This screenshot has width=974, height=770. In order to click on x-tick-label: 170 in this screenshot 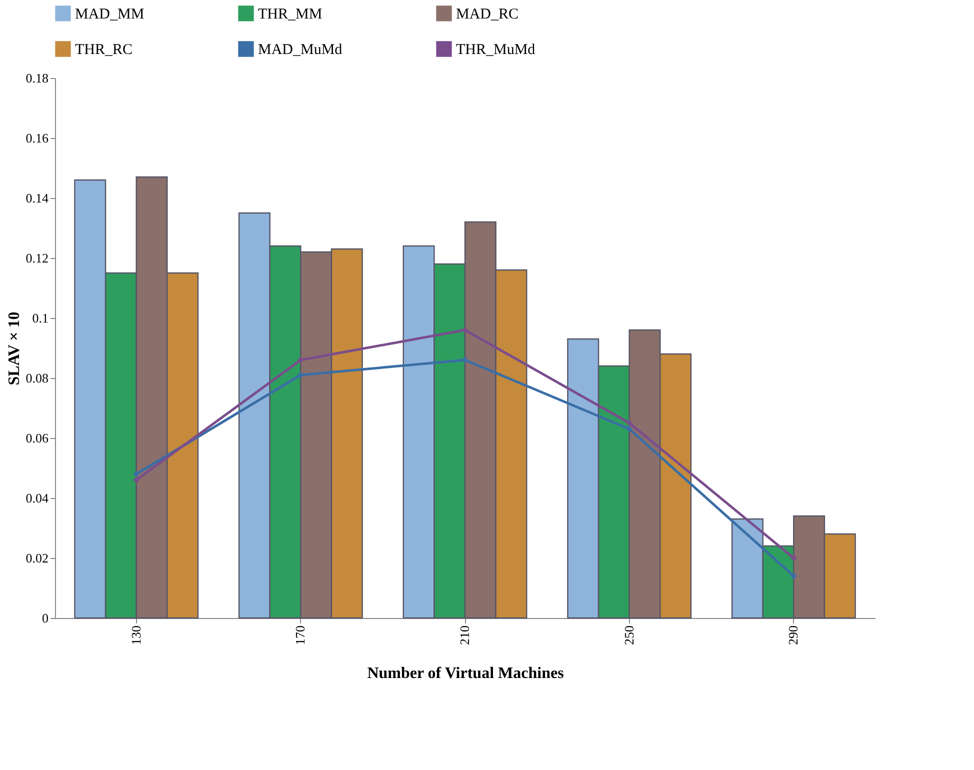, I will do `click(300, 635)`.